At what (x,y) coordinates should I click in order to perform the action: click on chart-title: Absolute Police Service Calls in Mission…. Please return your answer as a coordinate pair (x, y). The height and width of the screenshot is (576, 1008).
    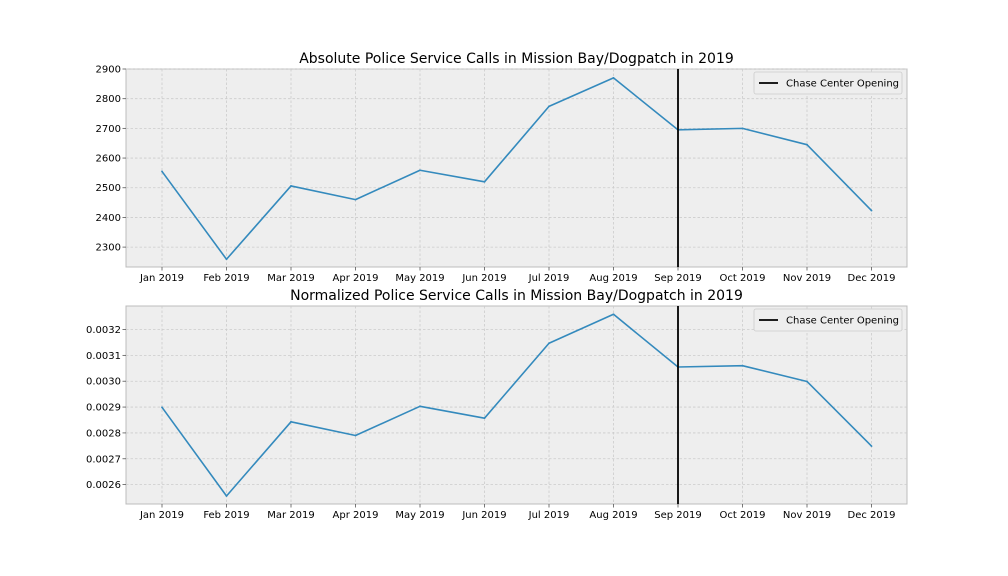
    Looking at the image, I should click on (516, 59).